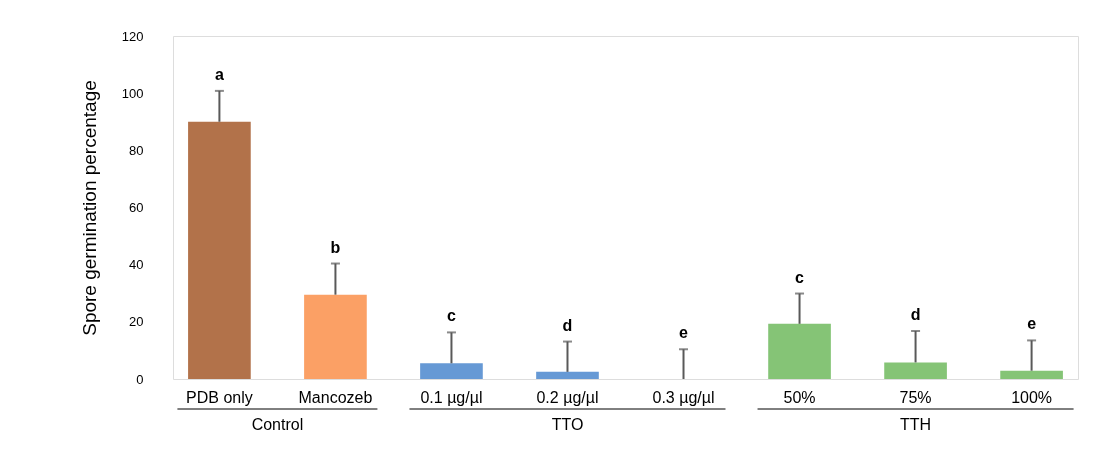 The height and width of the screenshot is (454, 1110). I want to click on y-tick-label: 120, so click(132, 36).